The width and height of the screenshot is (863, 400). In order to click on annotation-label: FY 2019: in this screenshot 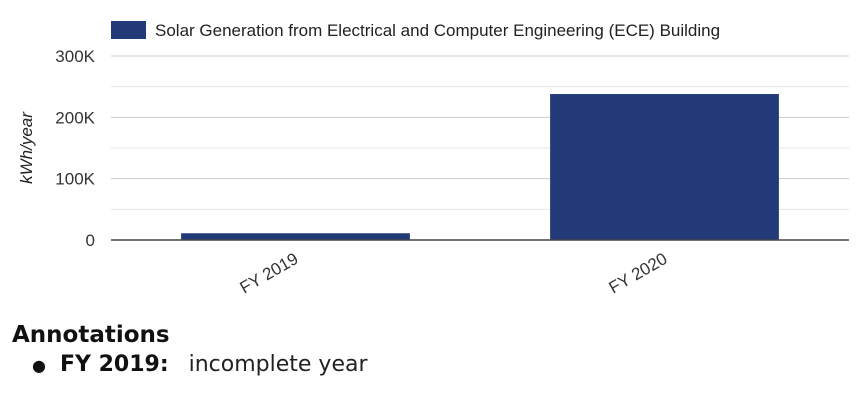, I will do `click(114, 364)`.